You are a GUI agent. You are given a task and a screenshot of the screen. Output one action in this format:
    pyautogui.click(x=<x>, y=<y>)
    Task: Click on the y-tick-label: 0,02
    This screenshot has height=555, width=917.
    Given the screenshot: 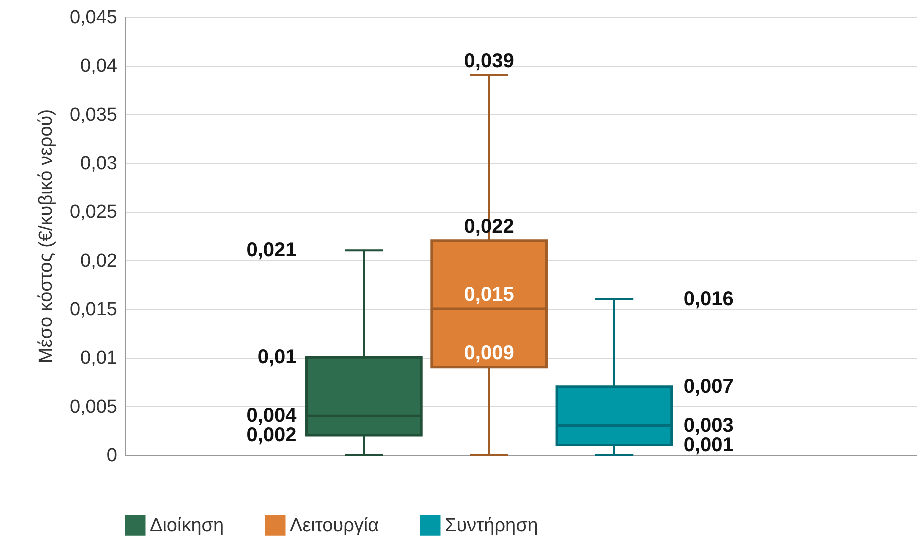 What is the action you would take?
    pyautogui.click(x=99, y=261)
    